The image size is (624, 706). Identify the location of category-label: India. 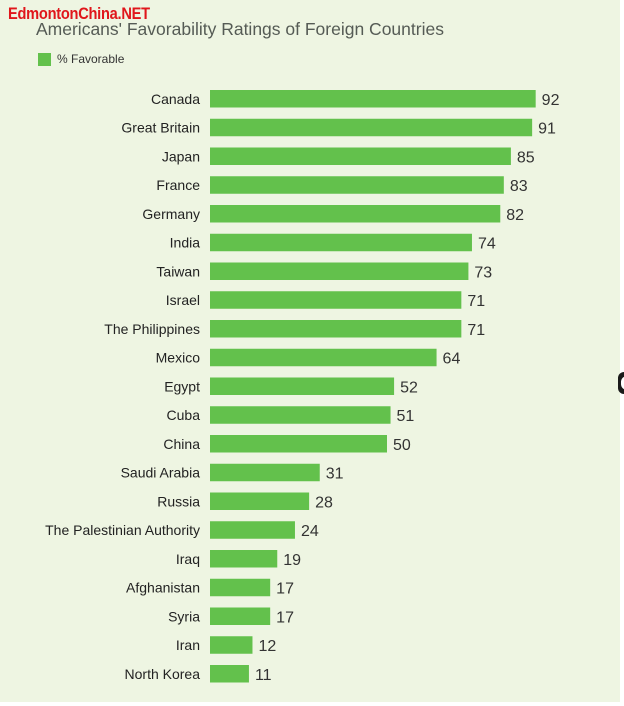
(185, 243).